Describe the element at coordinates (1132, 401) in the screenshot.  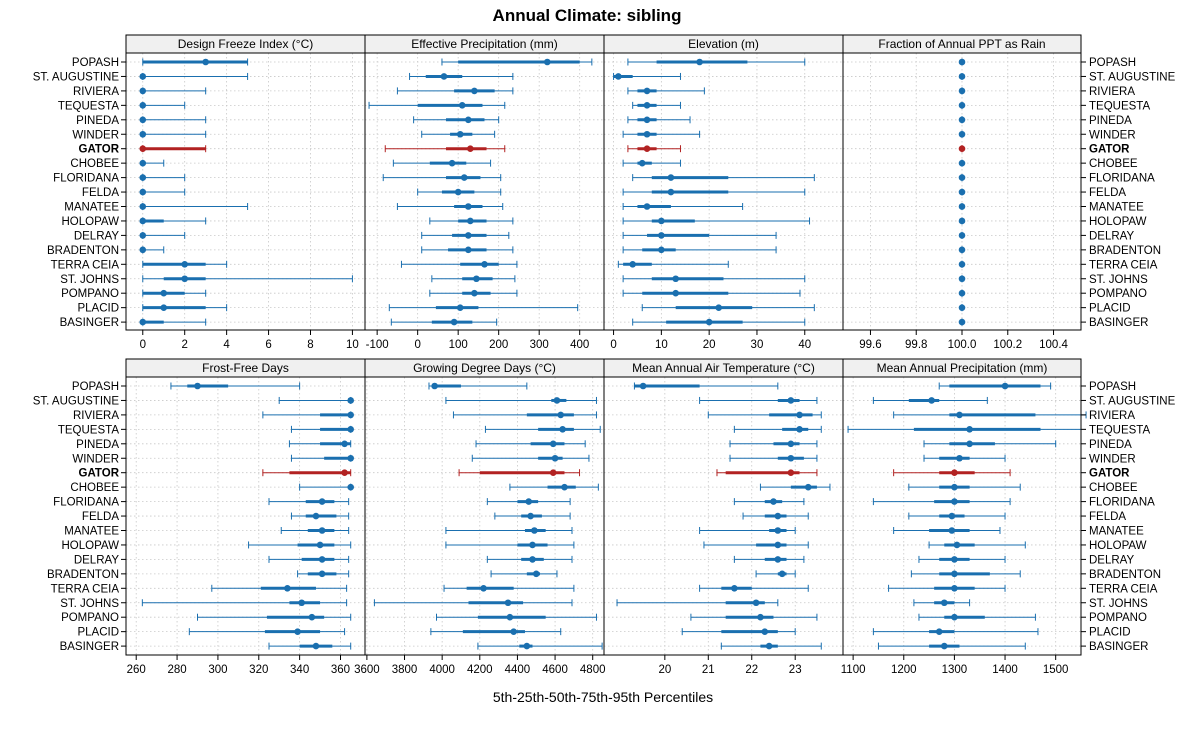
I see `site-label-right: ST. AUGUSTINE` at that location.